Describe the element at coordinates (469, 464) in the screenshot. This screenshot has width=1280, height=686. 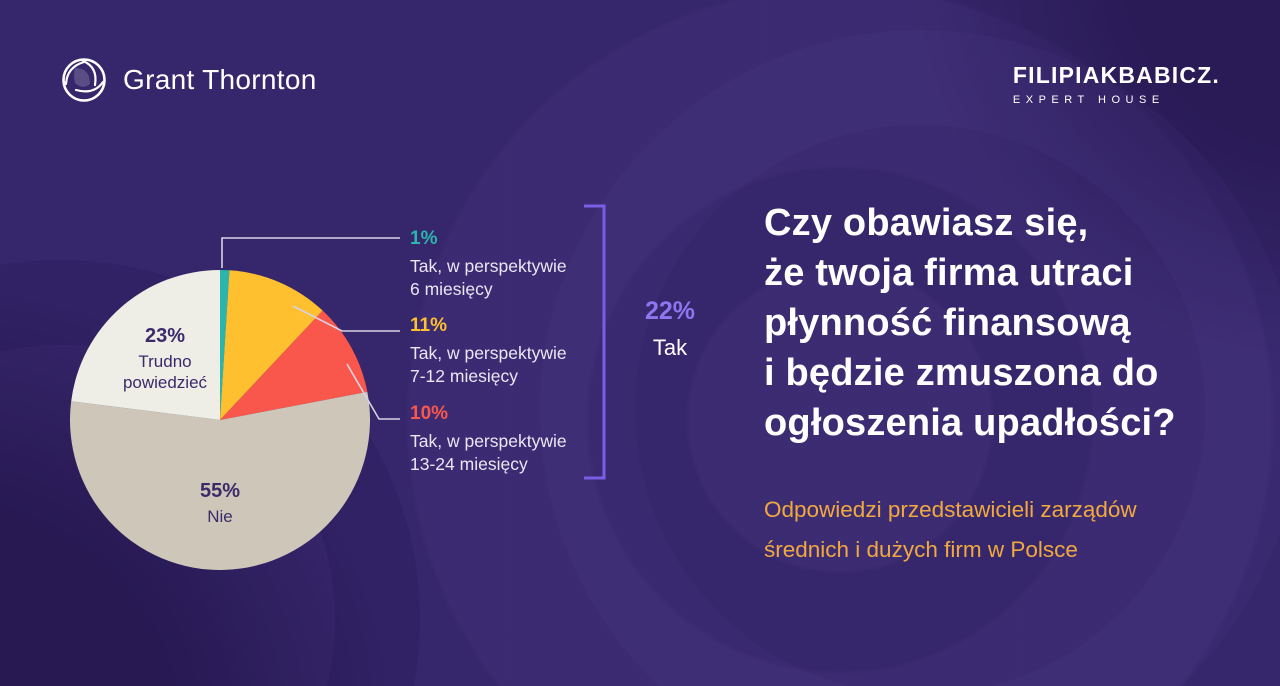
I see `callout-text: 13-24 miesięcy` at that location.